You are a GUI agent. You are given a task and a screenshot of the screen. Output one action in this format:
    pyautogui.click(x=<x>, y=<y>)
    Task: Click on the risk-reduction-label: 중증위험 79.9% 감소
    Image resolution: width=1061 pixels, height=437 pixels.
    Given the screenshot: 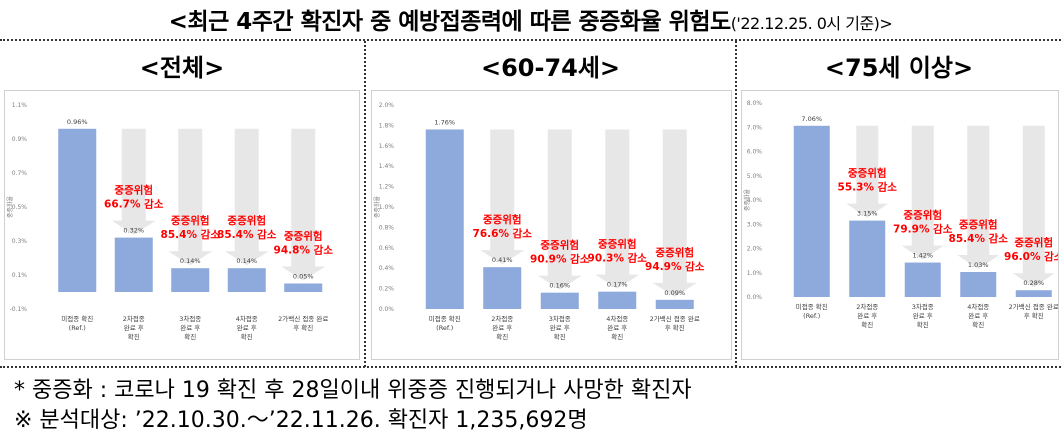 What is the action you would take?
    pyautogui.click(x=923, y=222)
    